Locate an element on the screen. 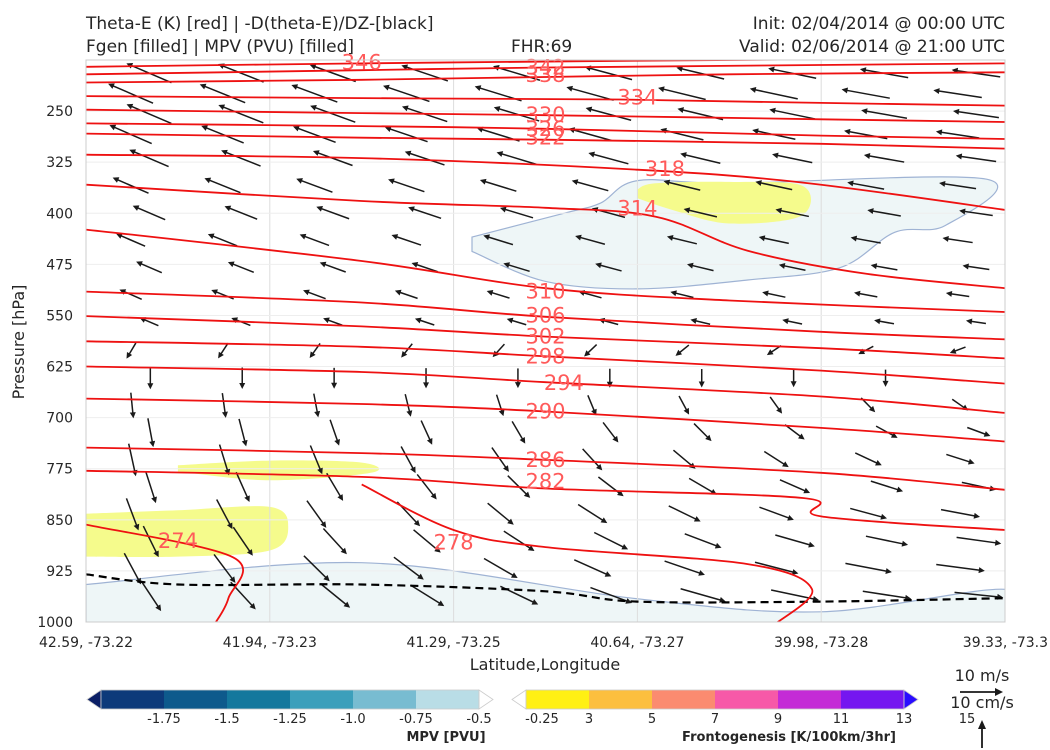 This screenshot has width=1050, height=750. x-tick-label-6: 39.33, -73.3 is located at coordinates (1005, 643).